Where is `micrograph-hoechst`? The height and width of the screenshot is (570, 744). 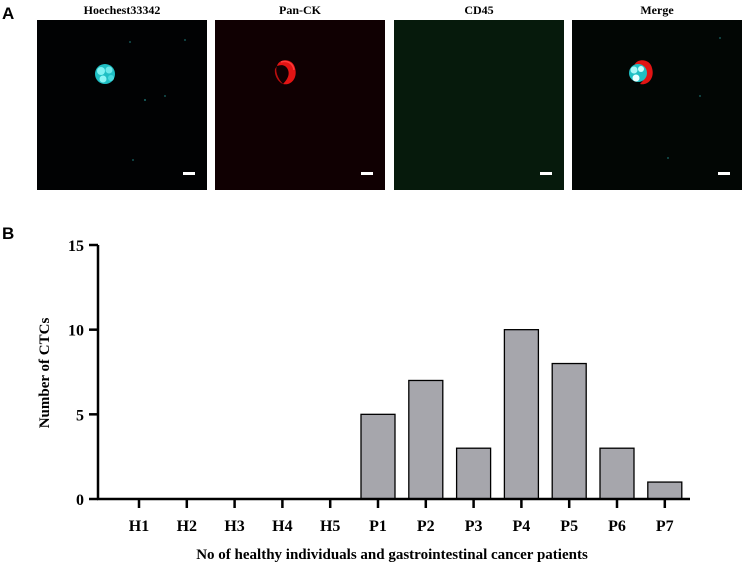
micrograph-hoechst is located at coordinates (122, 105).